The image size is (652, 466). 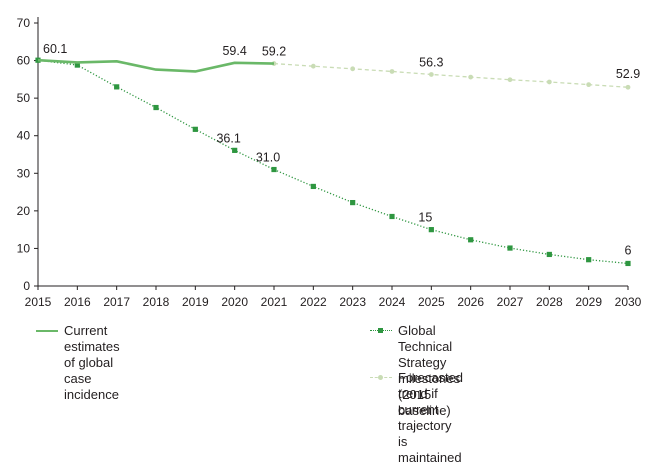 I want to click on data-label: 6, so click(x=628, y=250).